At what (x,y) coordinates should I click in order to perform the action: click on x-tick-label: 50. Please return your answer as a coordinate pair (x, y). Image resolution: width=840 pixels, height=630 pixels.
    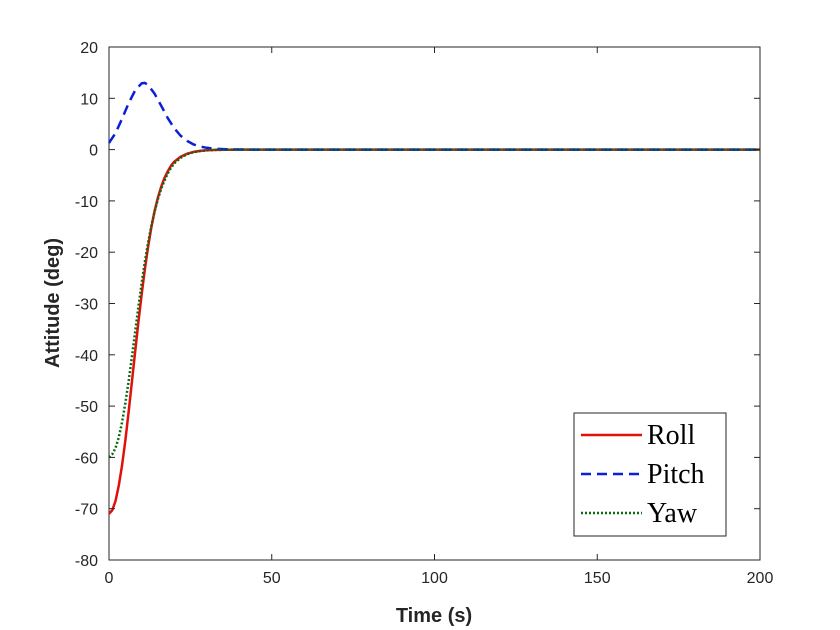
    Looking at the image, I should click on (272, 578).